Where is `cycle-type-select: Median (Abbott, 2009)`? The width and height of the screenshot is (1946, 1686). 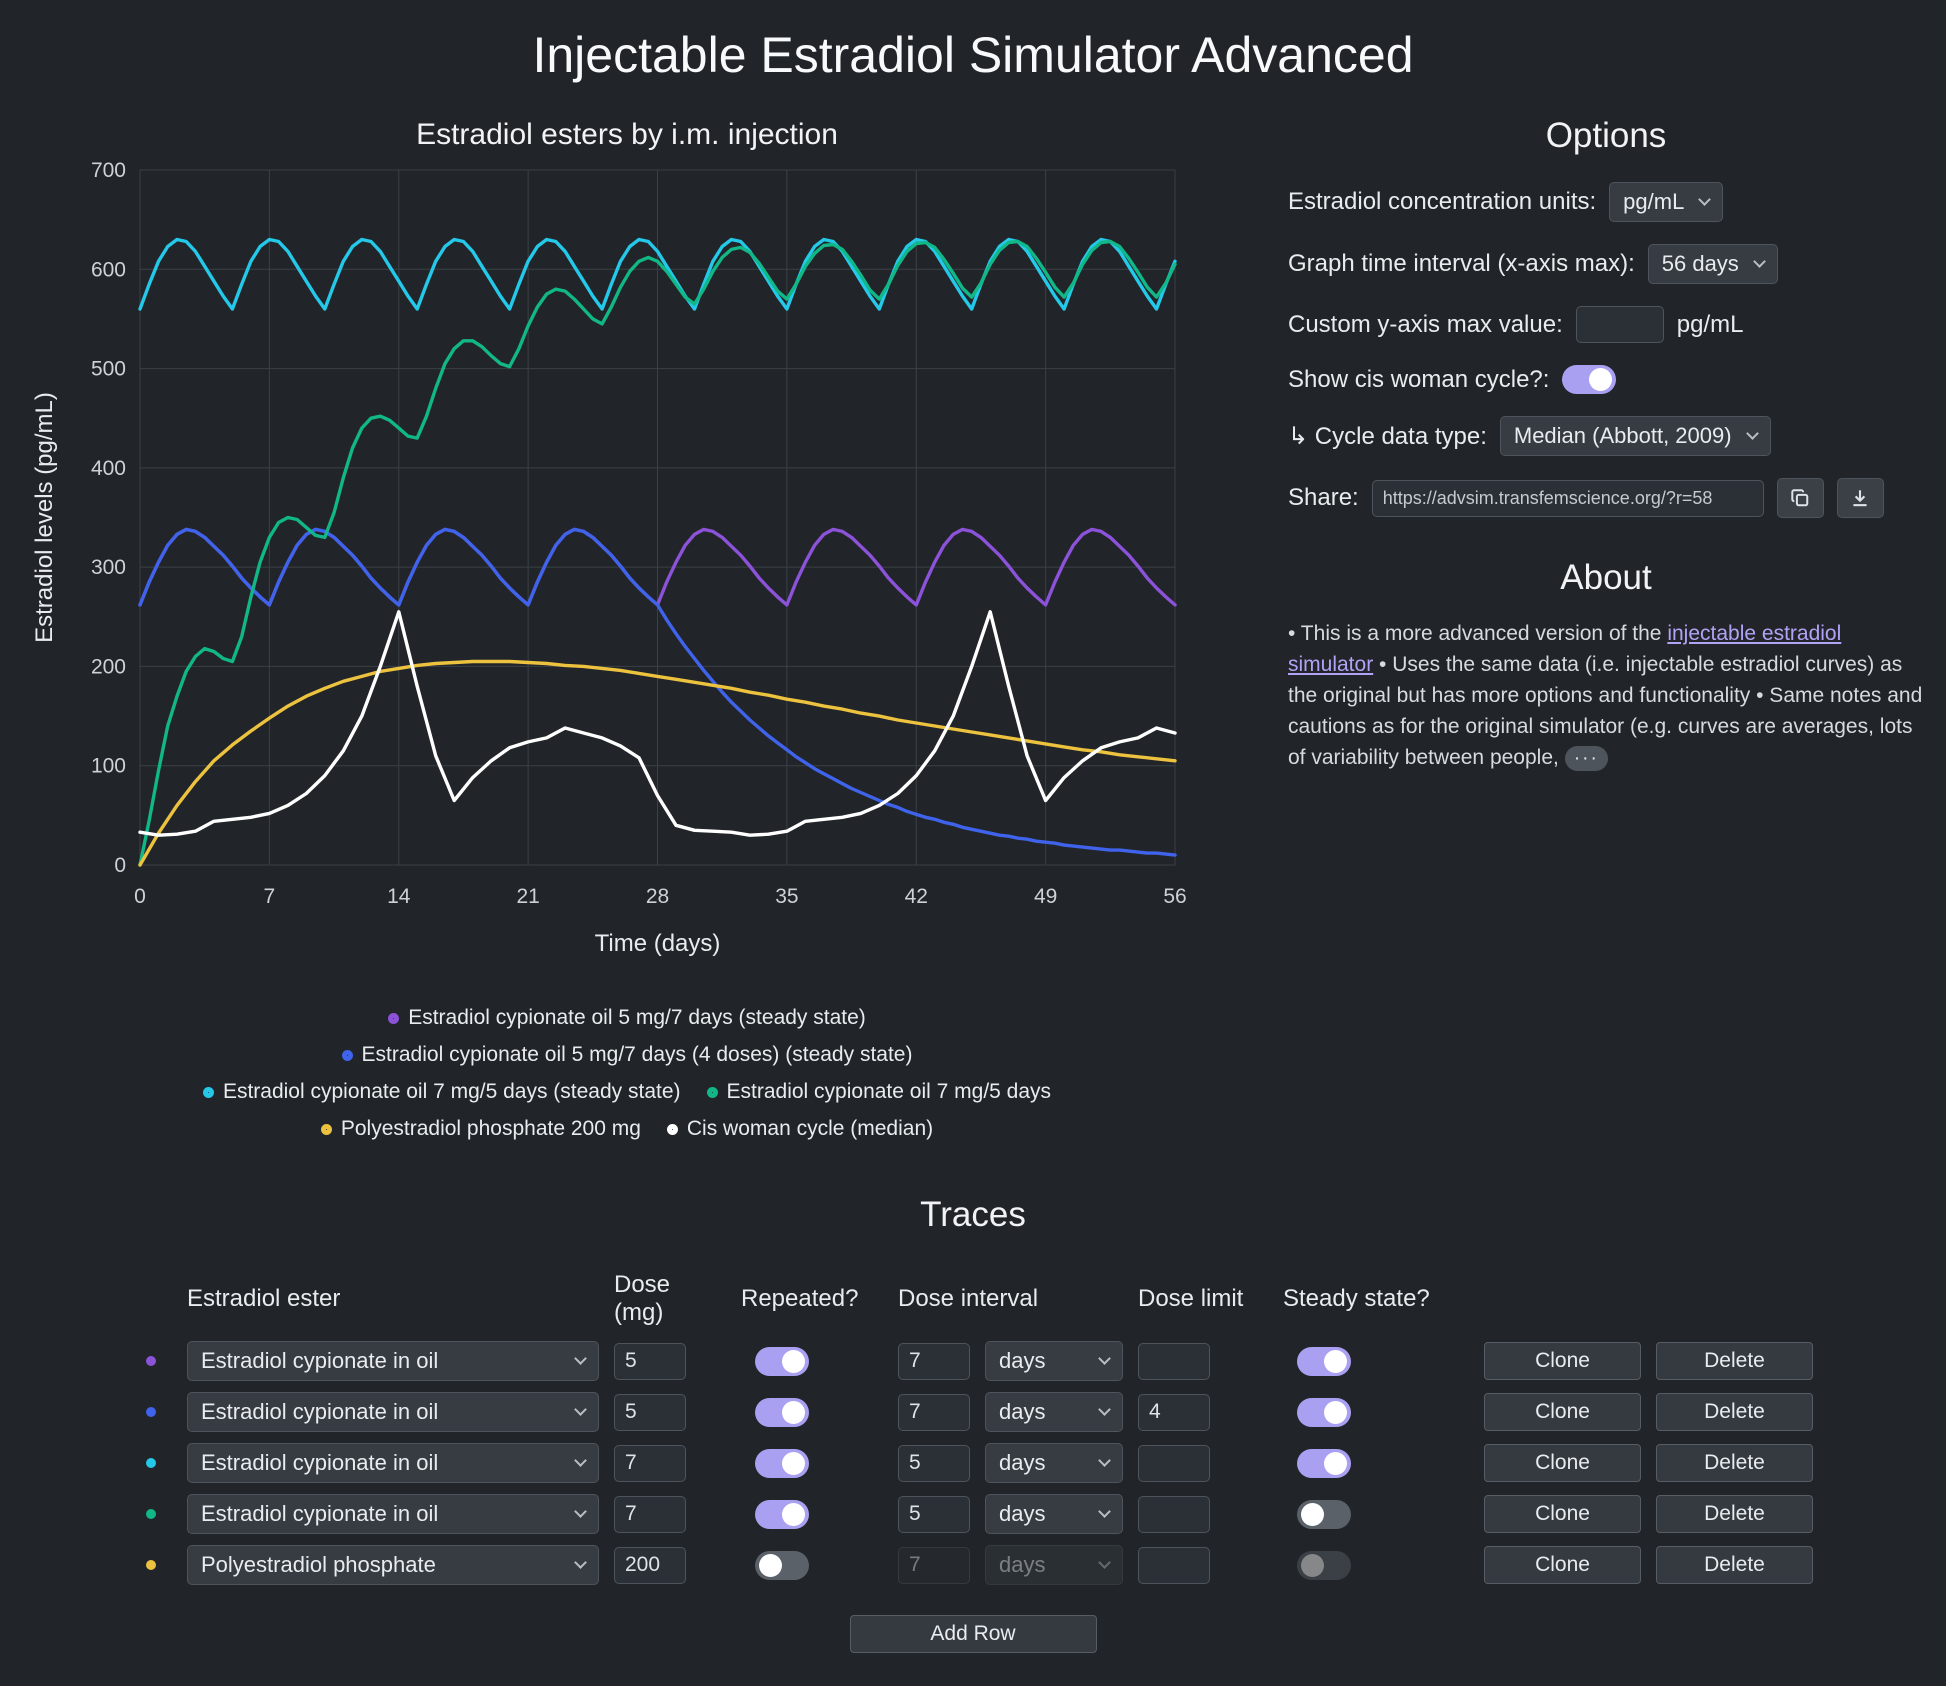
cycle-type-select: Median (Abbott, 2009) is located at coordinates (1635, 436).